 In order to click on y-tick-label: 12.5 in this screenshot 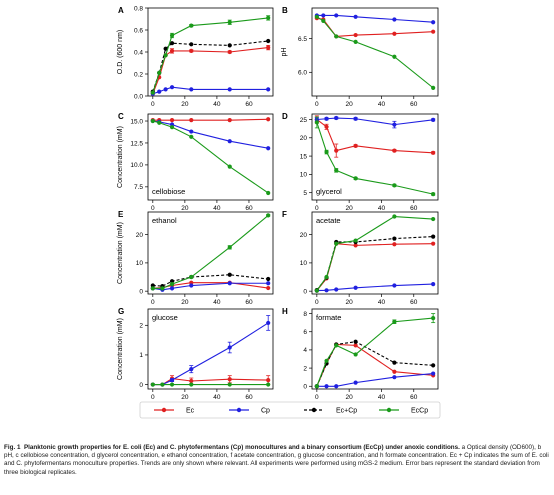, I will do `click(136, 143)`.